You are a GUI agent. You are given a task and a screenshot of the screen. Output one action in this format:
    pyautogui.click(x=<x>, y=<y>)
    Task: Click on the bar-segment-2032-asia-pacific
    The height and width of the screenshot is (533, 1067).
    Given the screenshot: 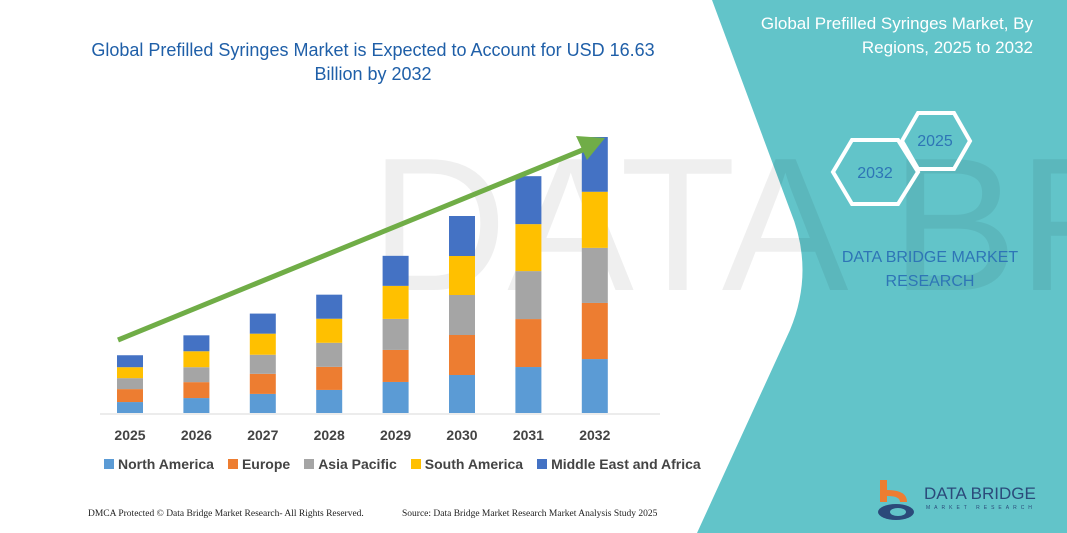 What is the action you would take?
    pyautogui.click(x=594, y=275)
    